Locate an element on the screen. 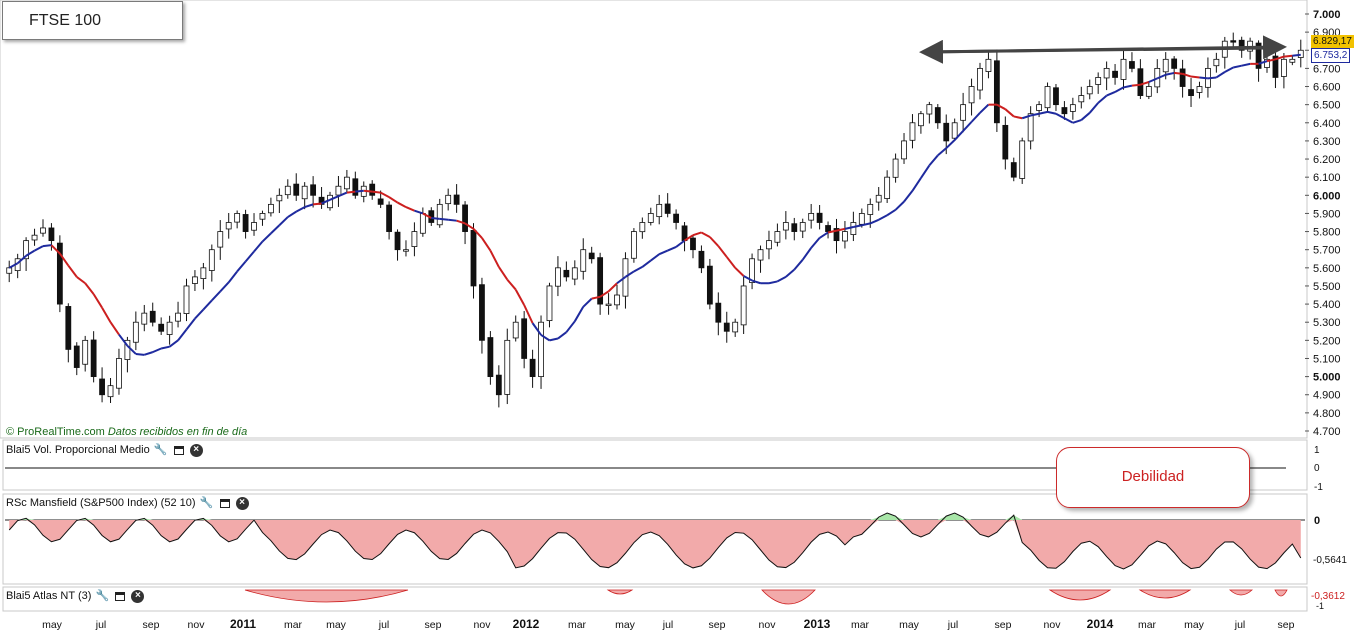 The height and width of the screenshot is (631, 1366). x-tick-label: 2012 is located at coordinates (526, 624).